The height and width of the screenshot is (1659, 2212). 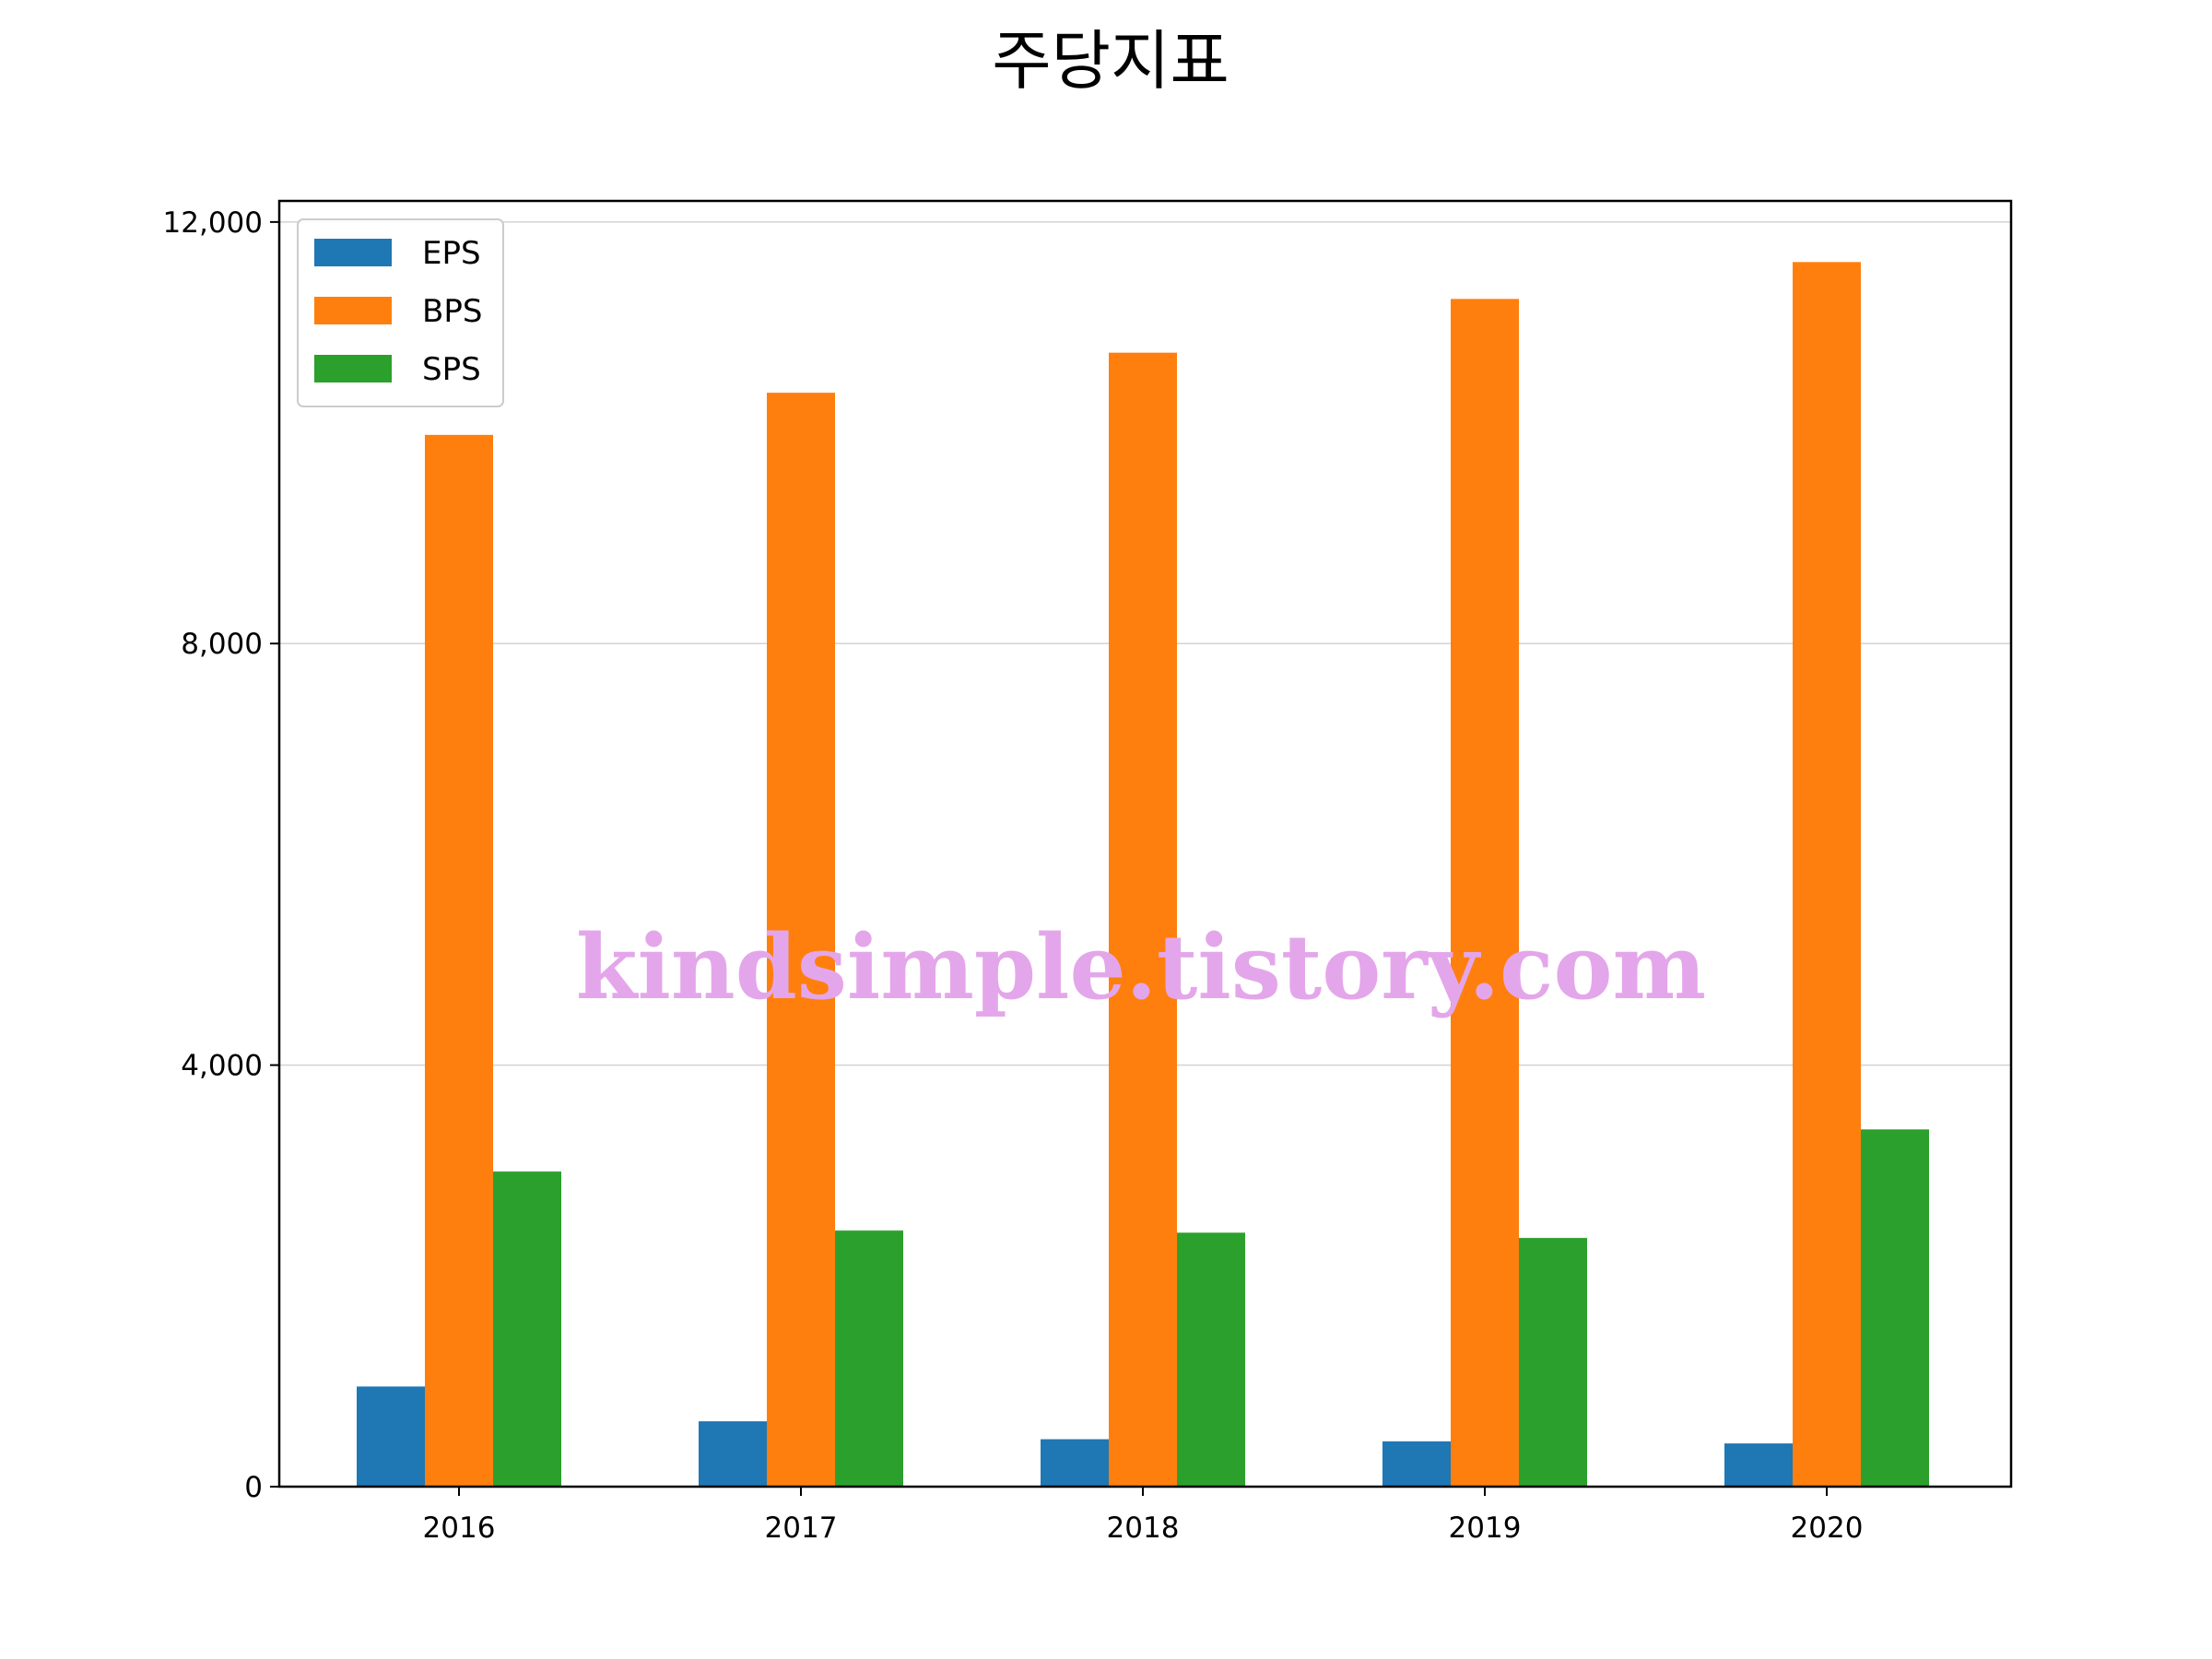 I want to click on y-tick-label: 0, so click(x=253, y=1487).